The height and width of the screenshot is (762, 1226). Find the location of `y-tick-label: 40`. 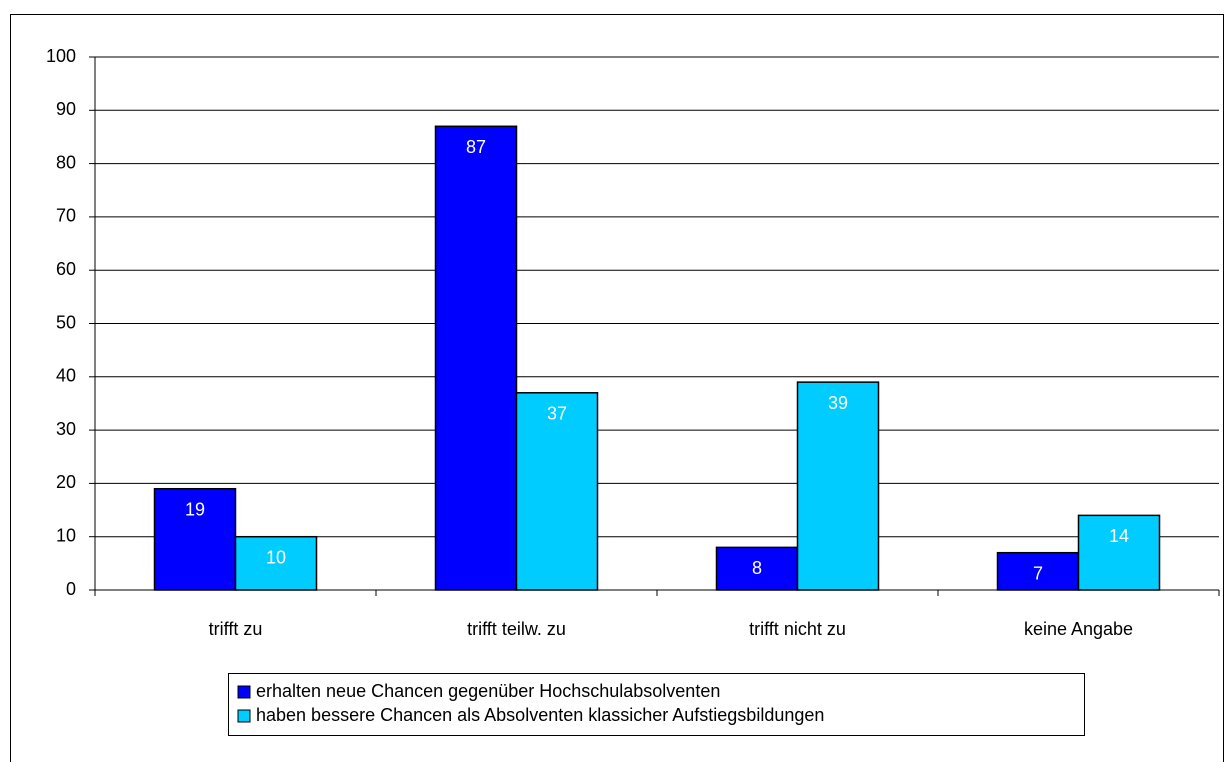

y-tick-label: 40 is located at coordinates (66, 376).